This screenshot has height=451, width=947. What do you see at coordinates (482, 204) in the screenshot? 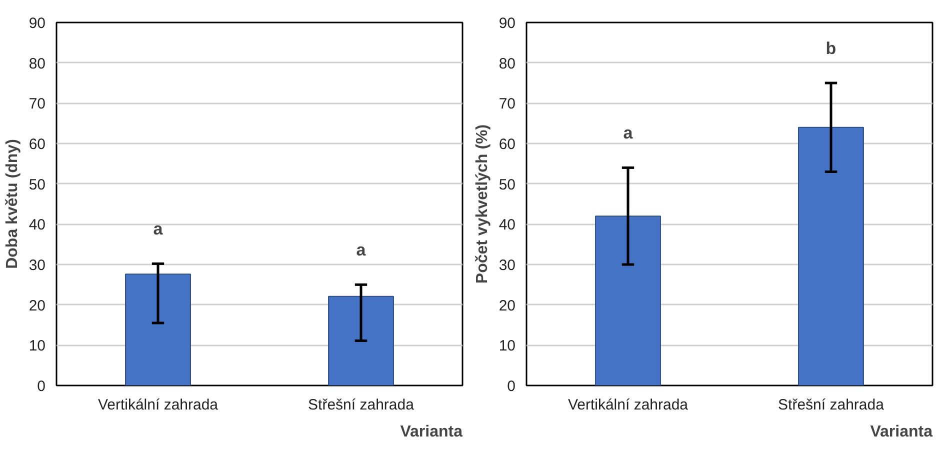
I see `y-axis-title: Počet vykvetlých (%)` at bounding box center [482, 204].